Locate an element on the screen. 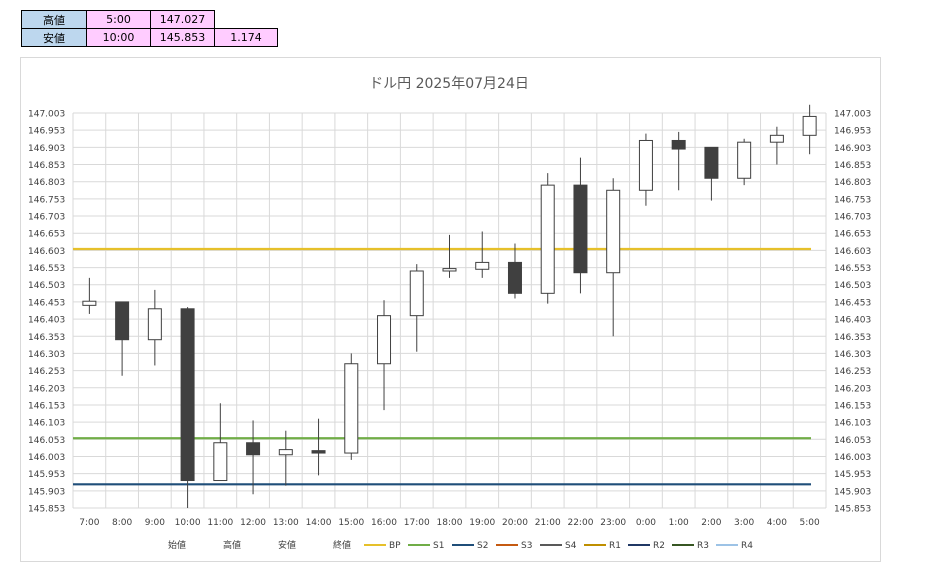 The width and height of the screenshot is (938, 579). y-tick-label-left: 146.003 is located at coordinates (46, 458).